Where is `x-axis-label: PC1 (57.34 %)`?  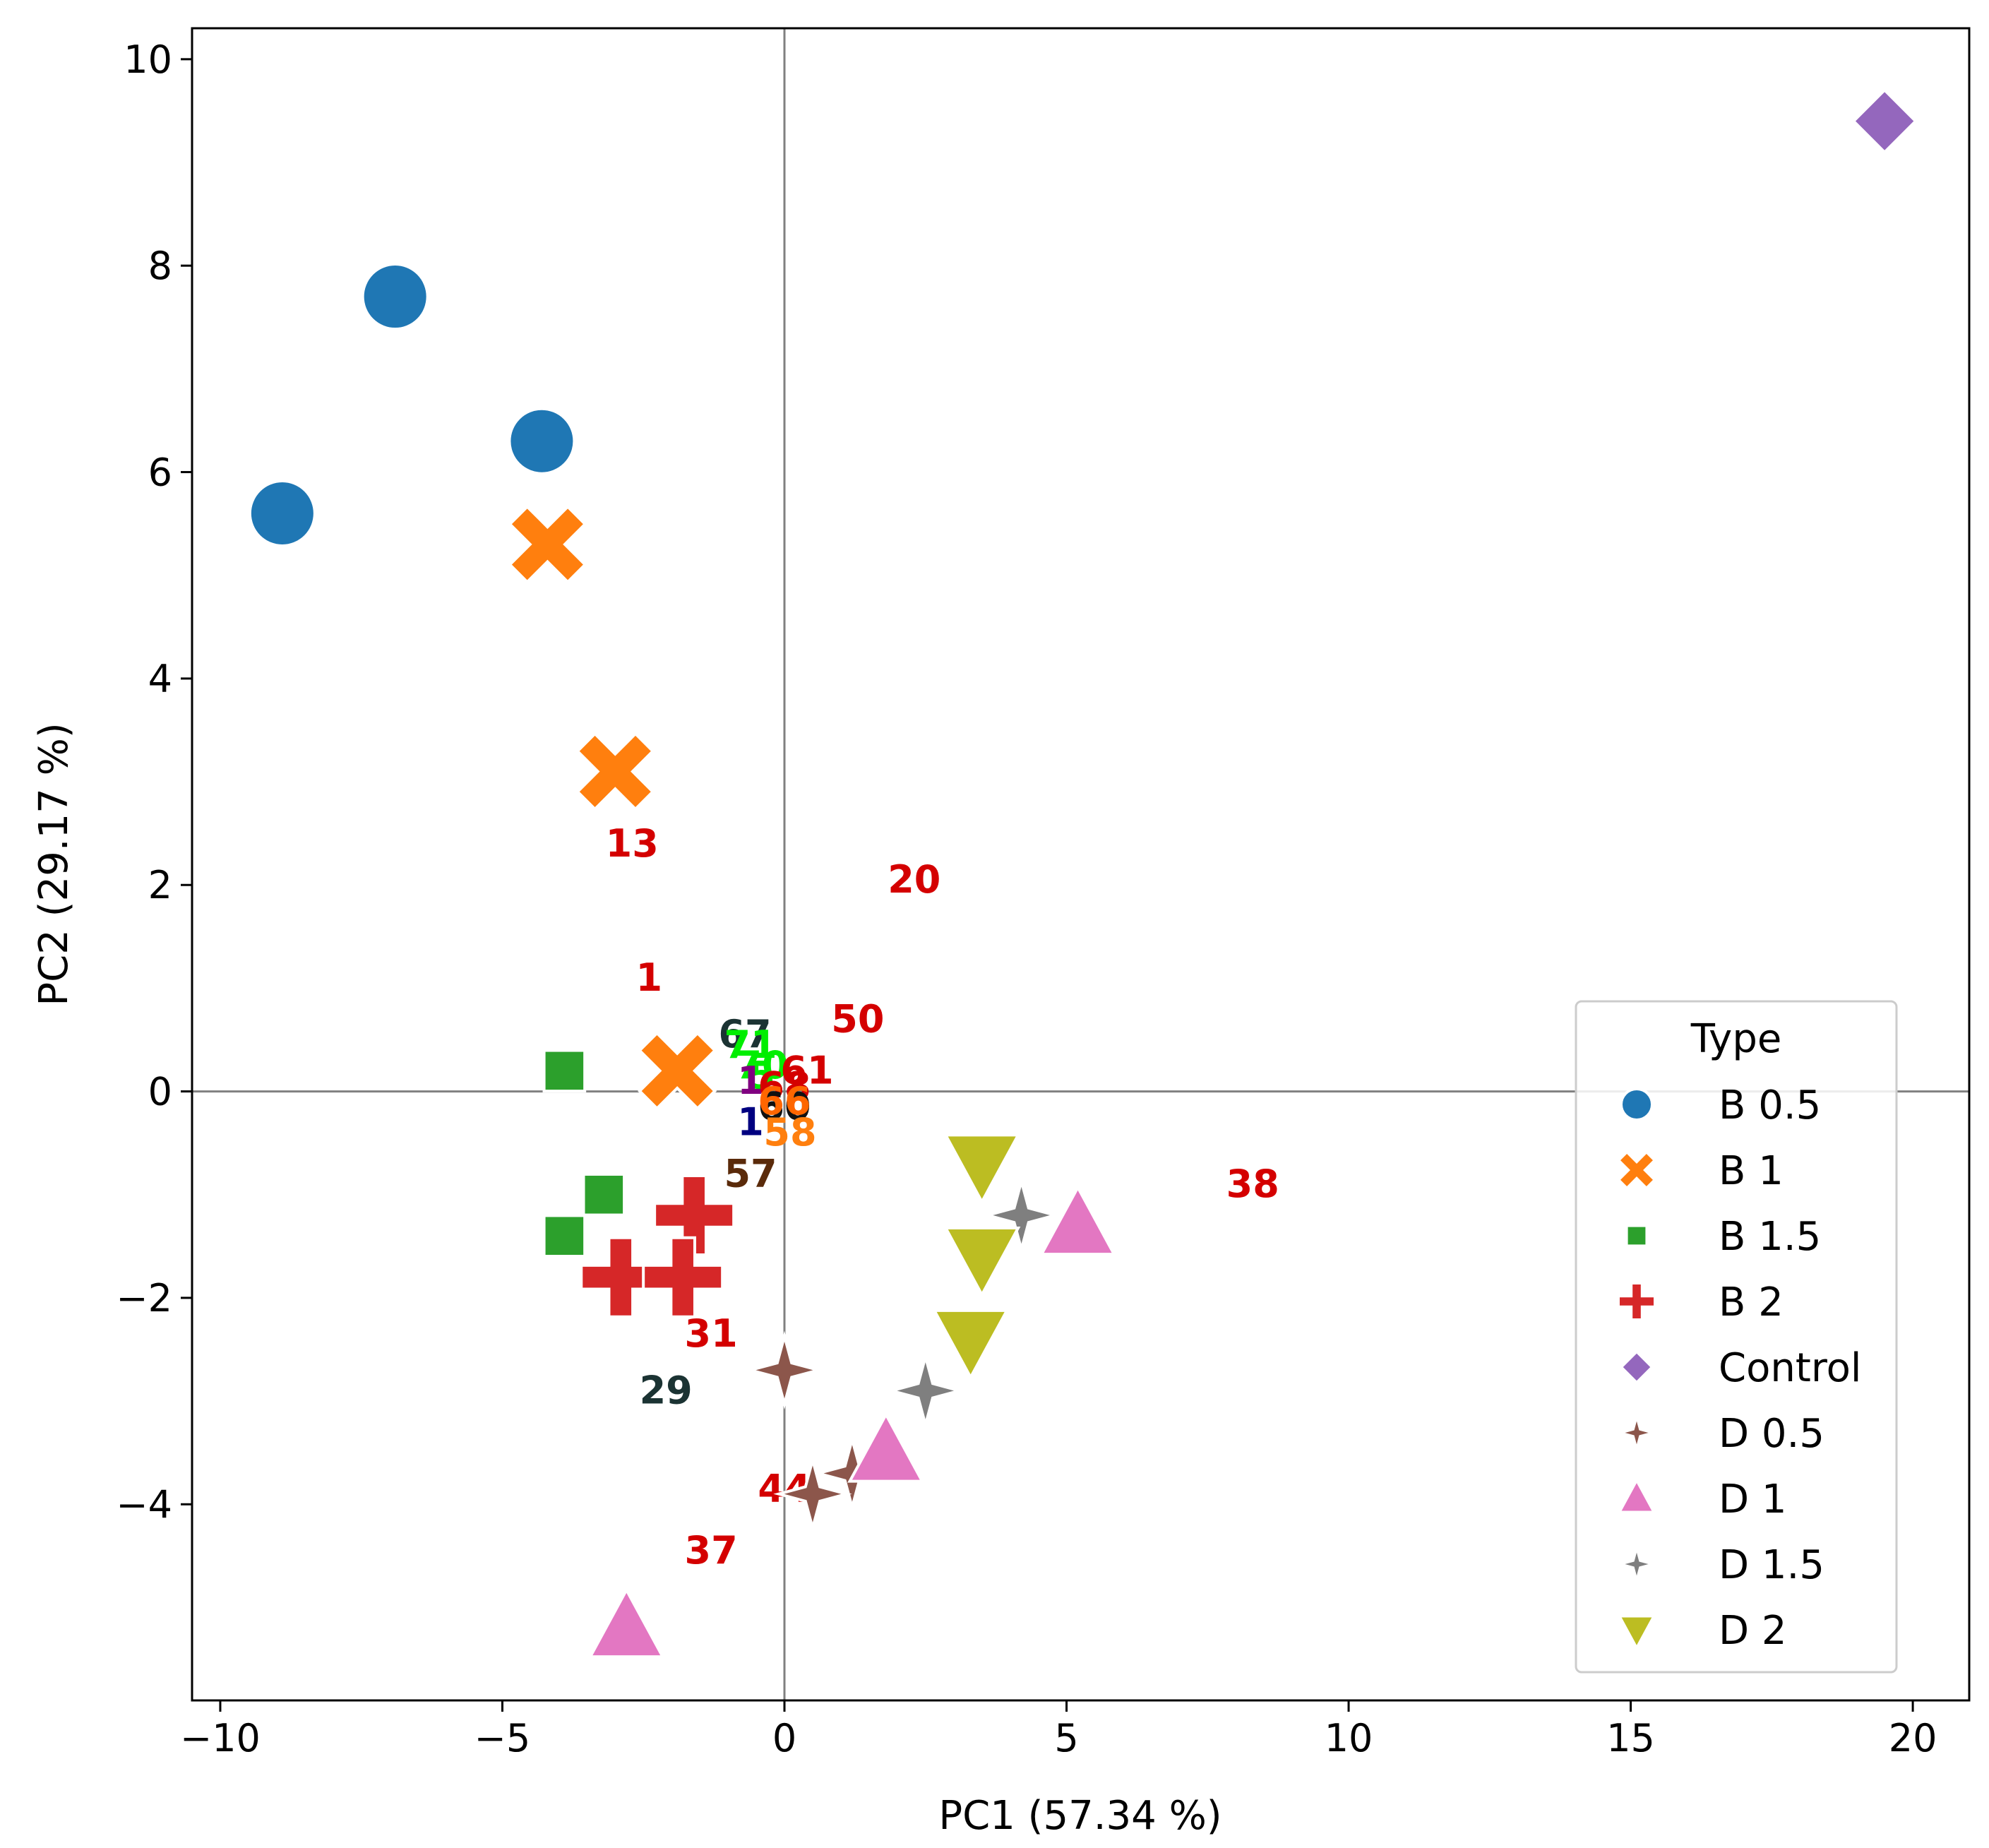 x-axis-label: PC1 (57.34 %) is located at coordinates (1080, 1816).